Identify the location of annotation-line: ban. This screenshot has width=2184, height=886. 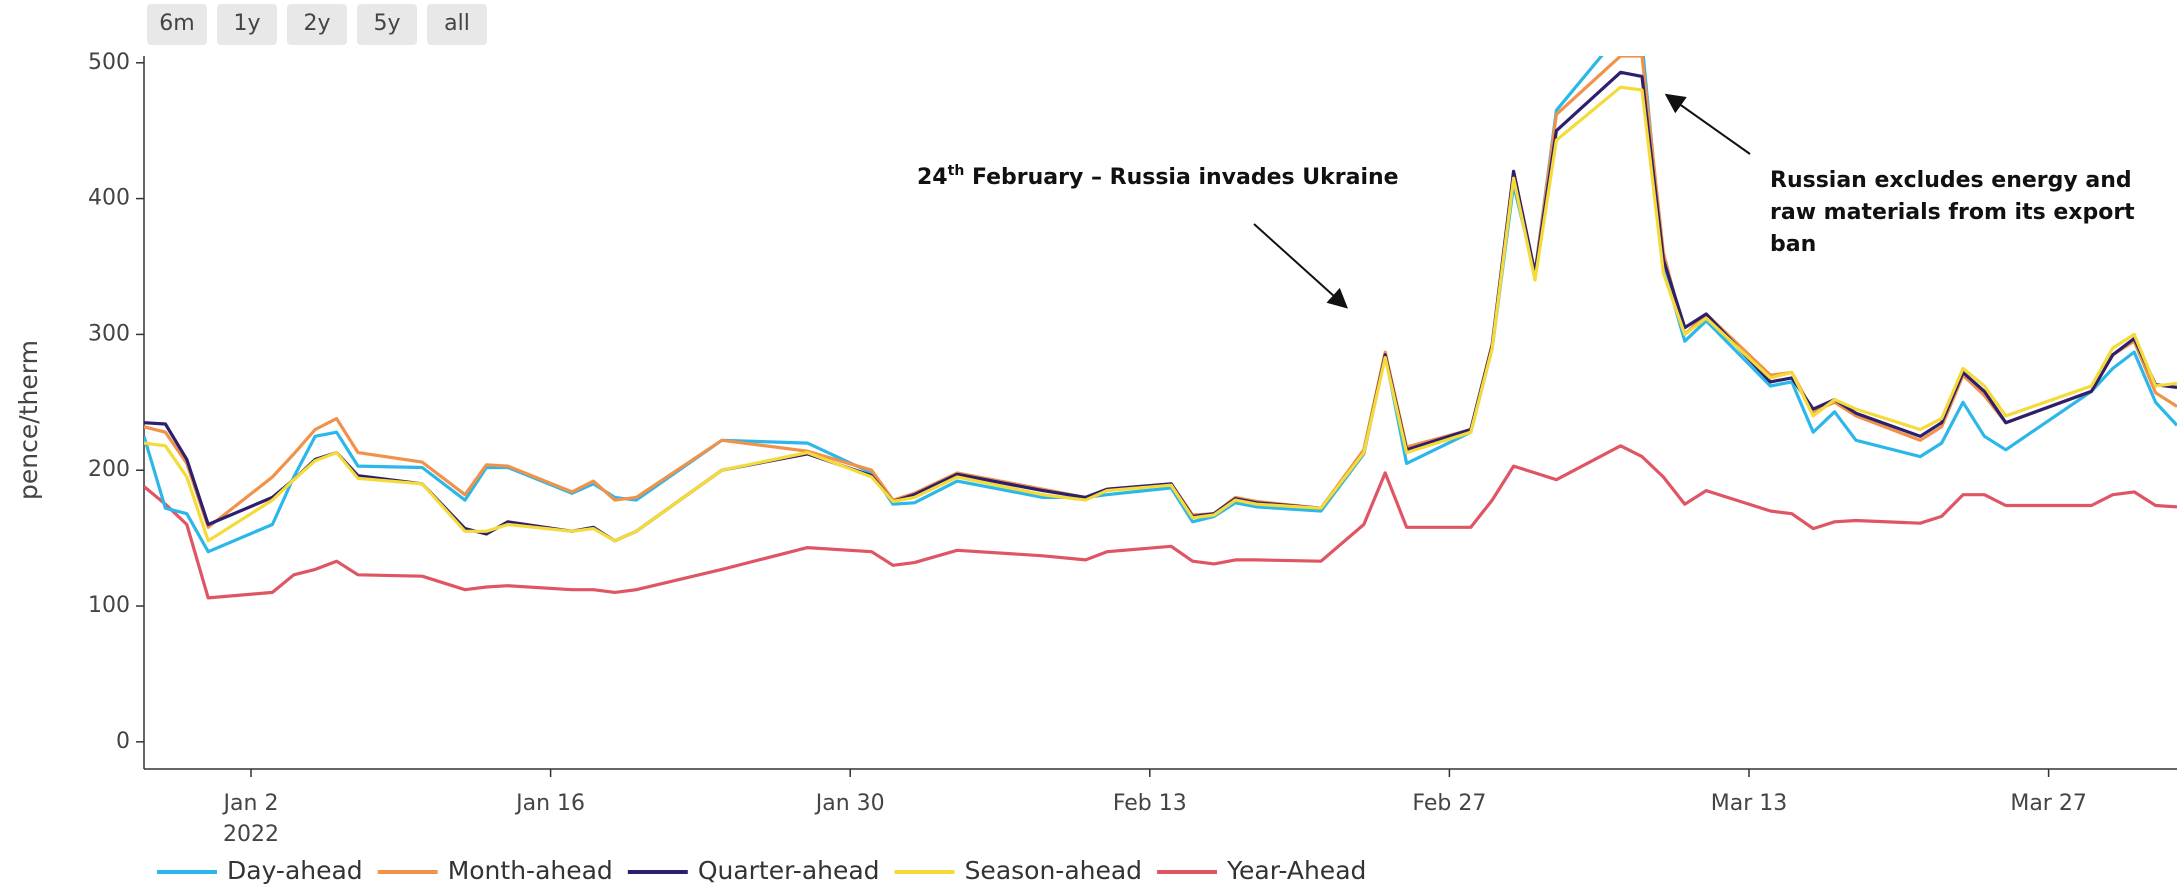
(1793, 244).